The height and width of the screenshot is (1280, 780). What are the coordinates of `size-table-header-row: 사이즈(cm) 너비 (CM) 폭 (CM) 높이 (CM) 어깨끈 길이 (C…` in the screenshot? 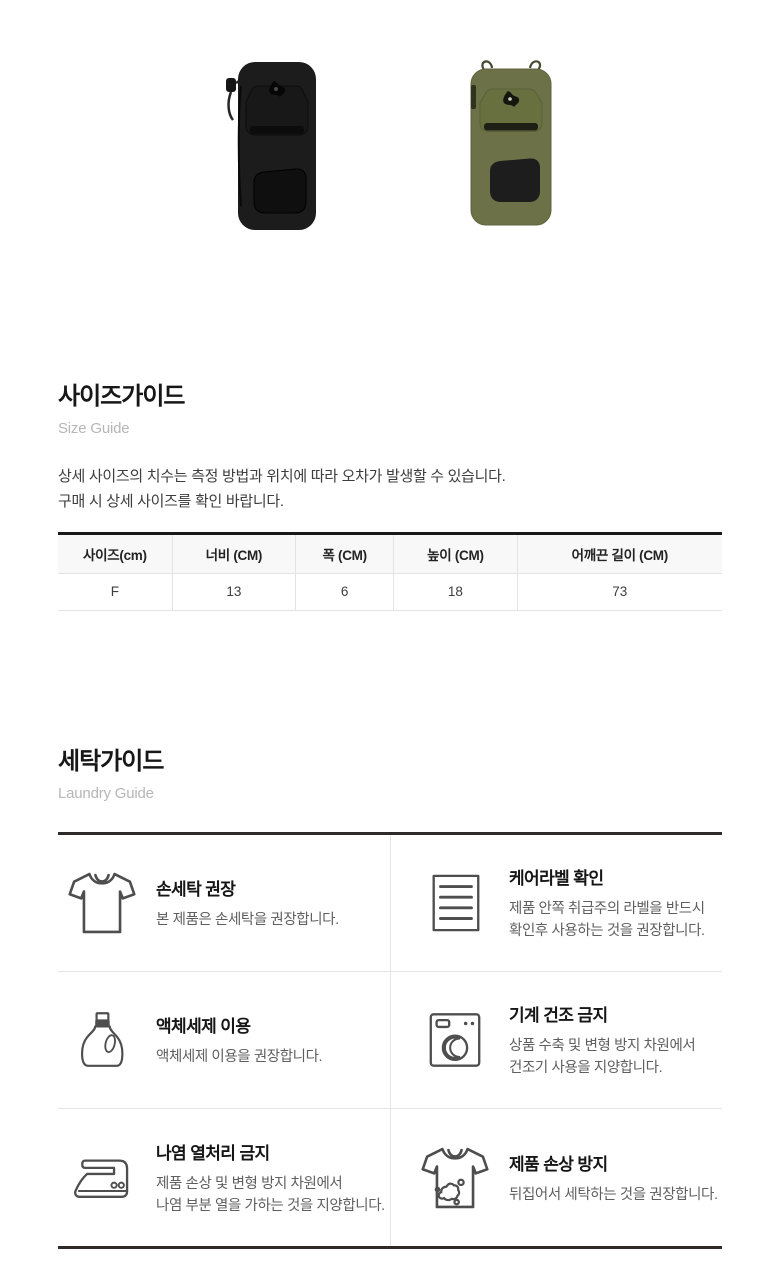 It's located at (390, 553).